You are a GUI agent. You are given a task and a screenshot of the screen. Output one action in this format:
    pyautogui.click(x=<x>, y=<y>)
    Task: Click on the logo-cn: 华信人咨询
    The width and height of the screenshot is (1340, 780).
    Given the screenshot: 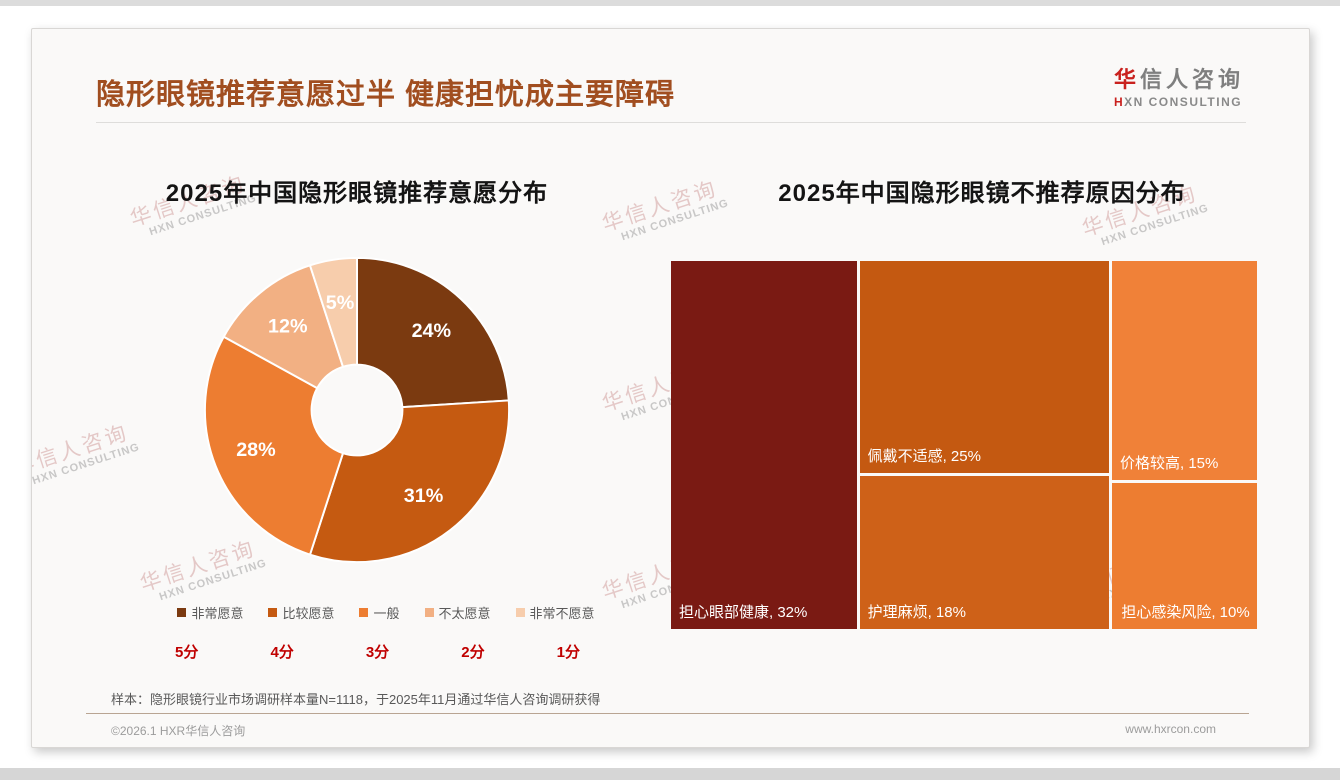 What is the action you would take?
    pyautogui.click(x=1179, y=78)
    